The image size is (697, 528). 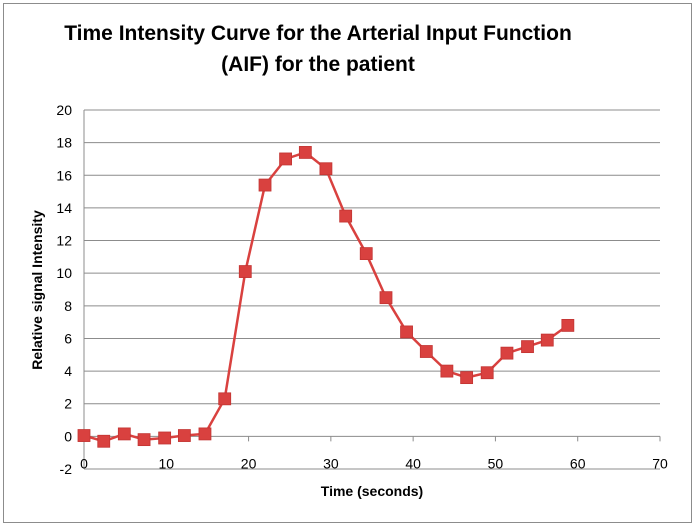 What do you see at coordinates (64, 273) in the screenshot?
I see `y-tick-label: 10` at bounding box center [64, 273].